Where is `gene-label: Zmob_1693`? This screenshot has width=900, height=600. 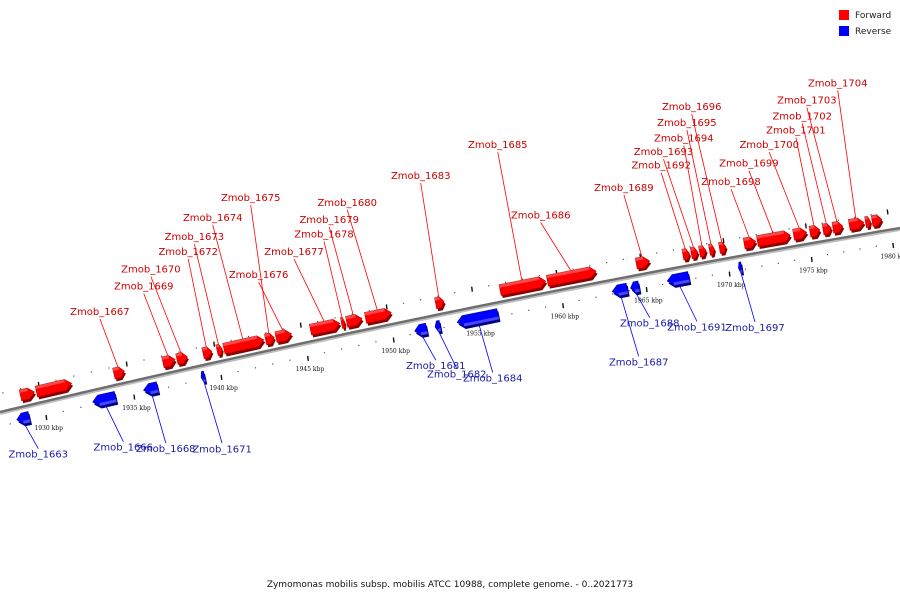 gene-label: Zmob_1693 is located at coordinates (664, 152).